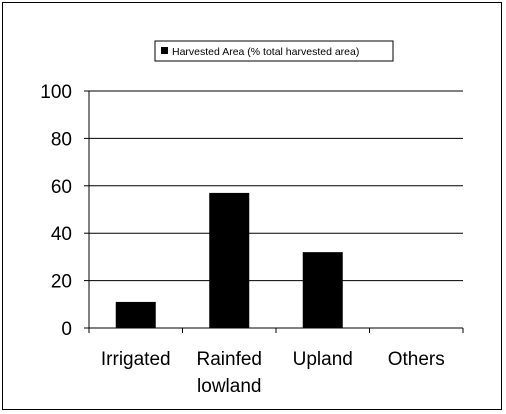 The width and height of the screenshot is (506, 414). I want to click on y-tick-label: 100, so click(56, 92).